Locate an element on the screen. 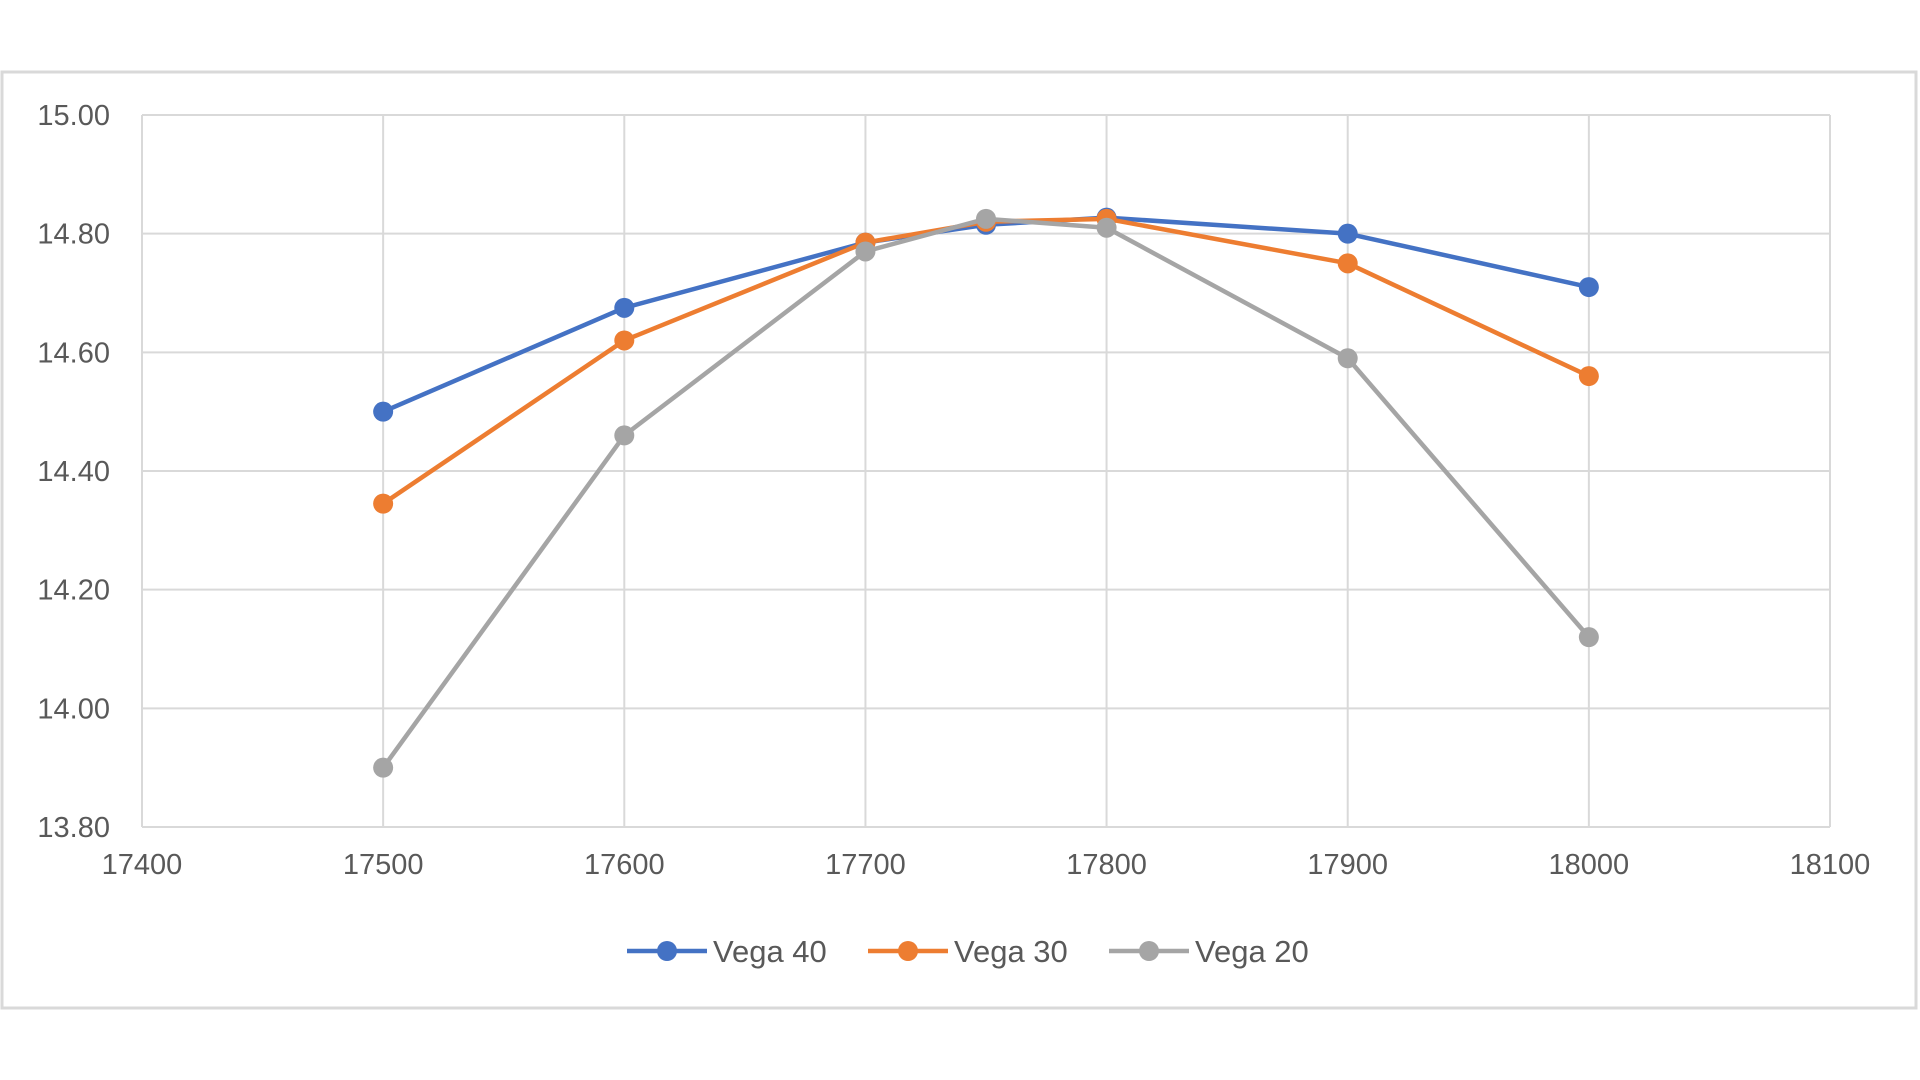 Image resolution: width=1920 pixels, height=1080 pixels. legend-label: Vega 30 is located at coordinates (1011, 951).